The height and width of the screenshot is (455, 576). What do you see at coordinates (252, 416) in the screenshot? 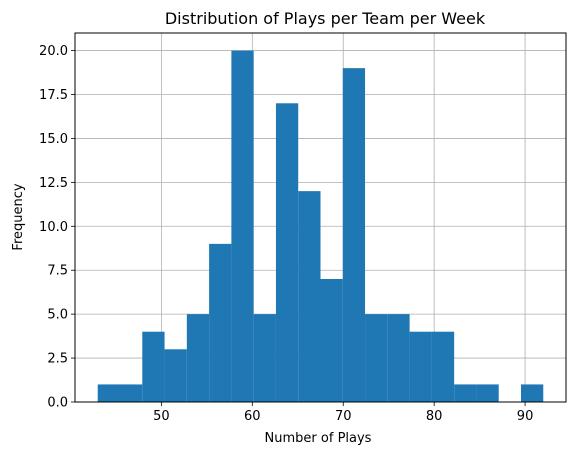
I see `x-tick-label: 60` at bounding box center [252, 416].